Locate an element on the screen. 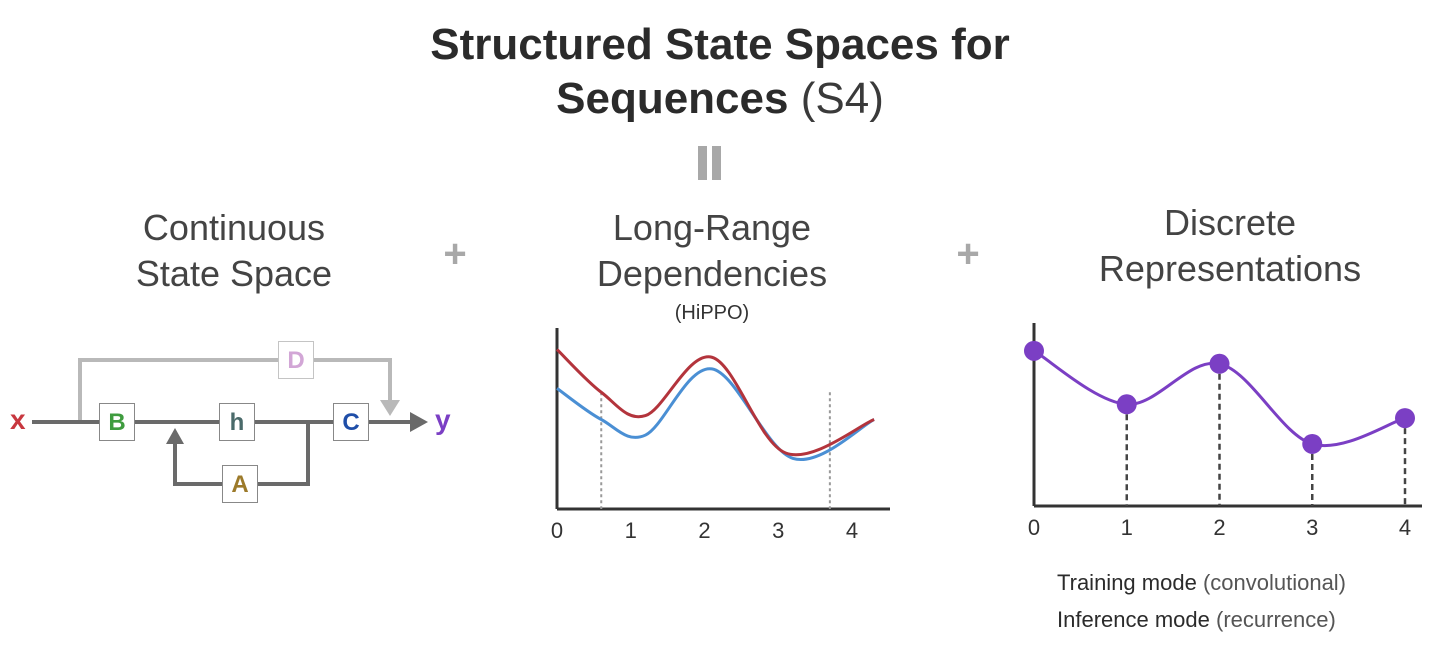 The width and height of the screenshot is (1456, 650). output-y-label: y is located at coordinates (443, 419).